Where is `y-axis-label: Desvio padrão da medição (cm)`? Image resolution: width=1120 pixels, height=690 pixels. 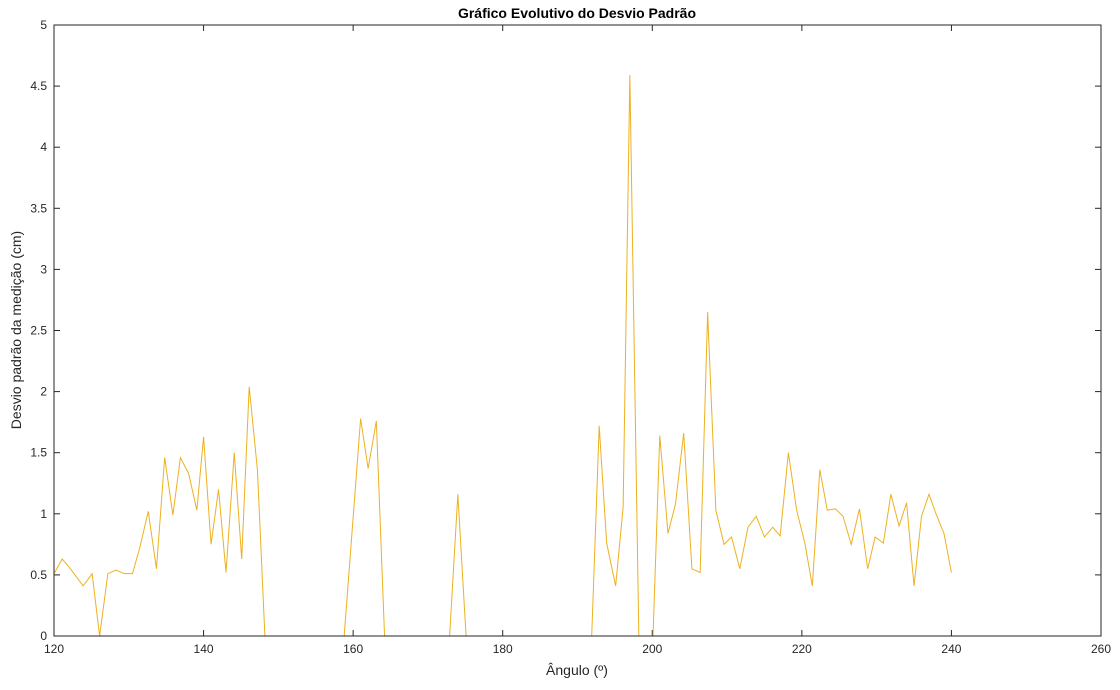
y-axis-label: Desvio padrão da medição (cm) is located at coordinates (16, 330).